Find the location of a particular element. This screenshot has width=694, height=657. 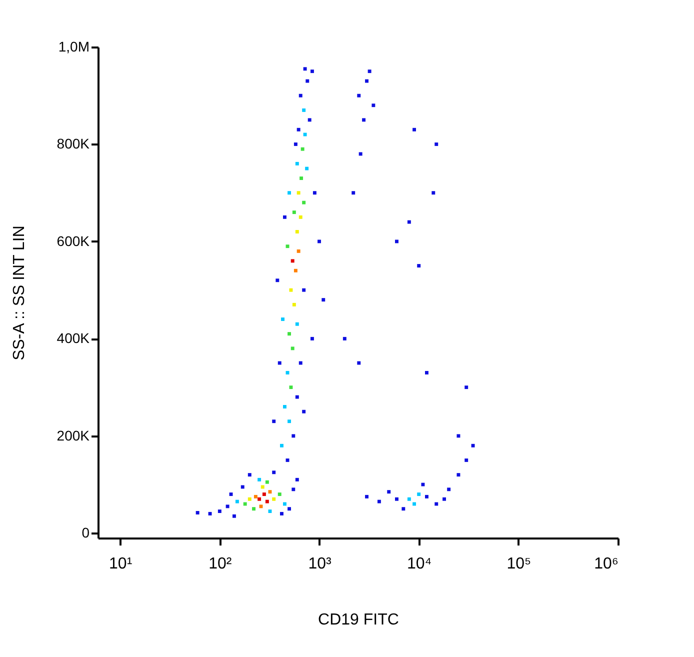

y-tick-label: 0 is located at coordinates (86, 532).